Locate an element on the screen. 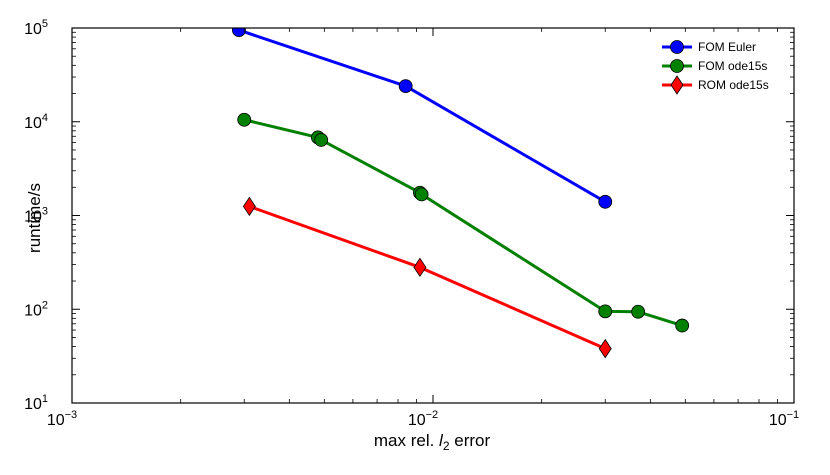 The height and width of the screenshot is (475, 830). x-axis-title-prefix: max rel. is located at coordinates (406, 440).